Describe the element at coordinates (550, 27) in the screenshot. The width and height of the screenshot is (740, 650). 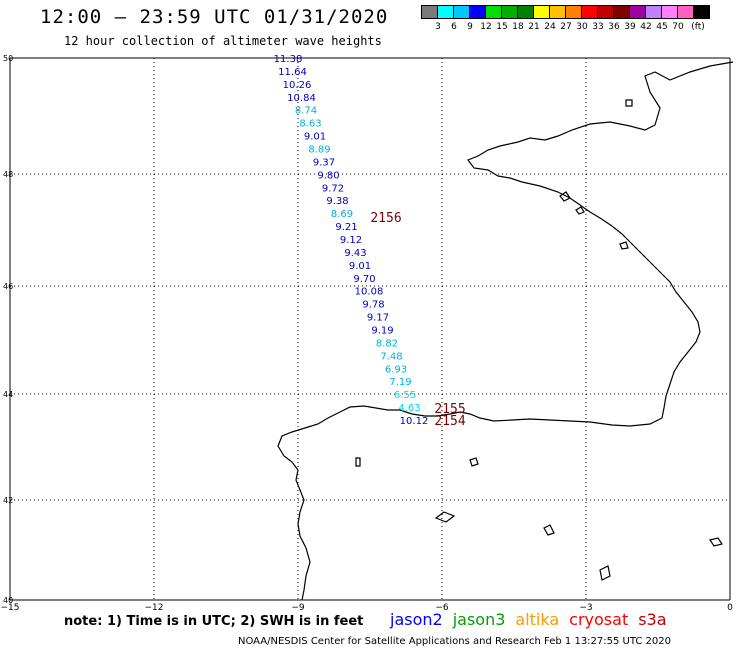
I see `colorbar-label: 24` at that location.